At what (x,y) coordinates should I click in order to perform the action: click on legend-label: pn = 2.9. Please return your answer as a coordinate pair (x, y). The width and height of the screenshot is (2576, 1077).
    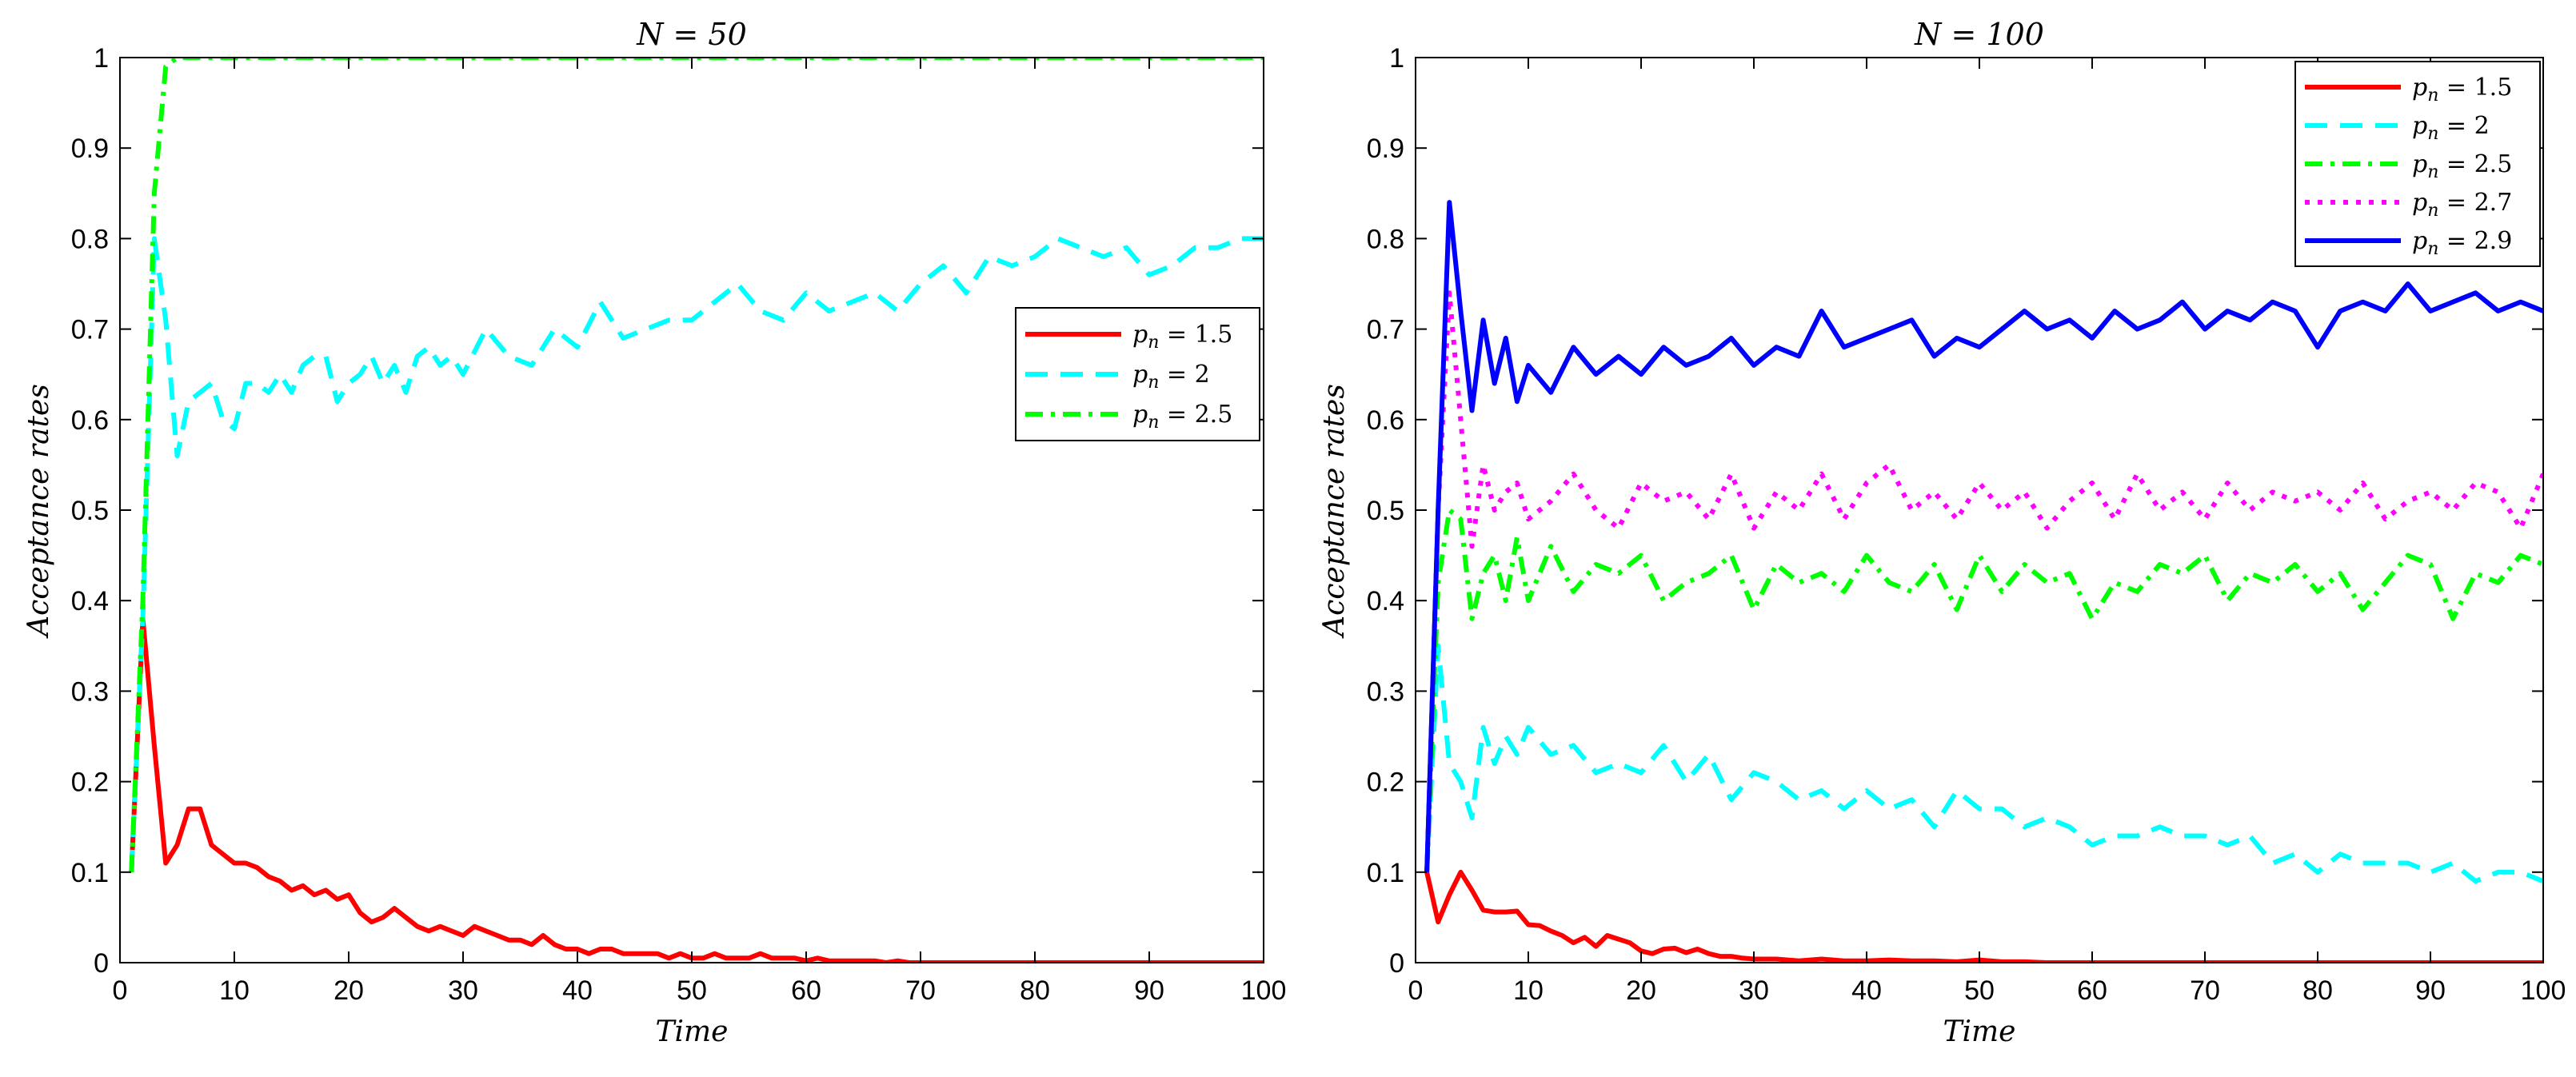
    Looking at the image, I should click on (2462, 243).